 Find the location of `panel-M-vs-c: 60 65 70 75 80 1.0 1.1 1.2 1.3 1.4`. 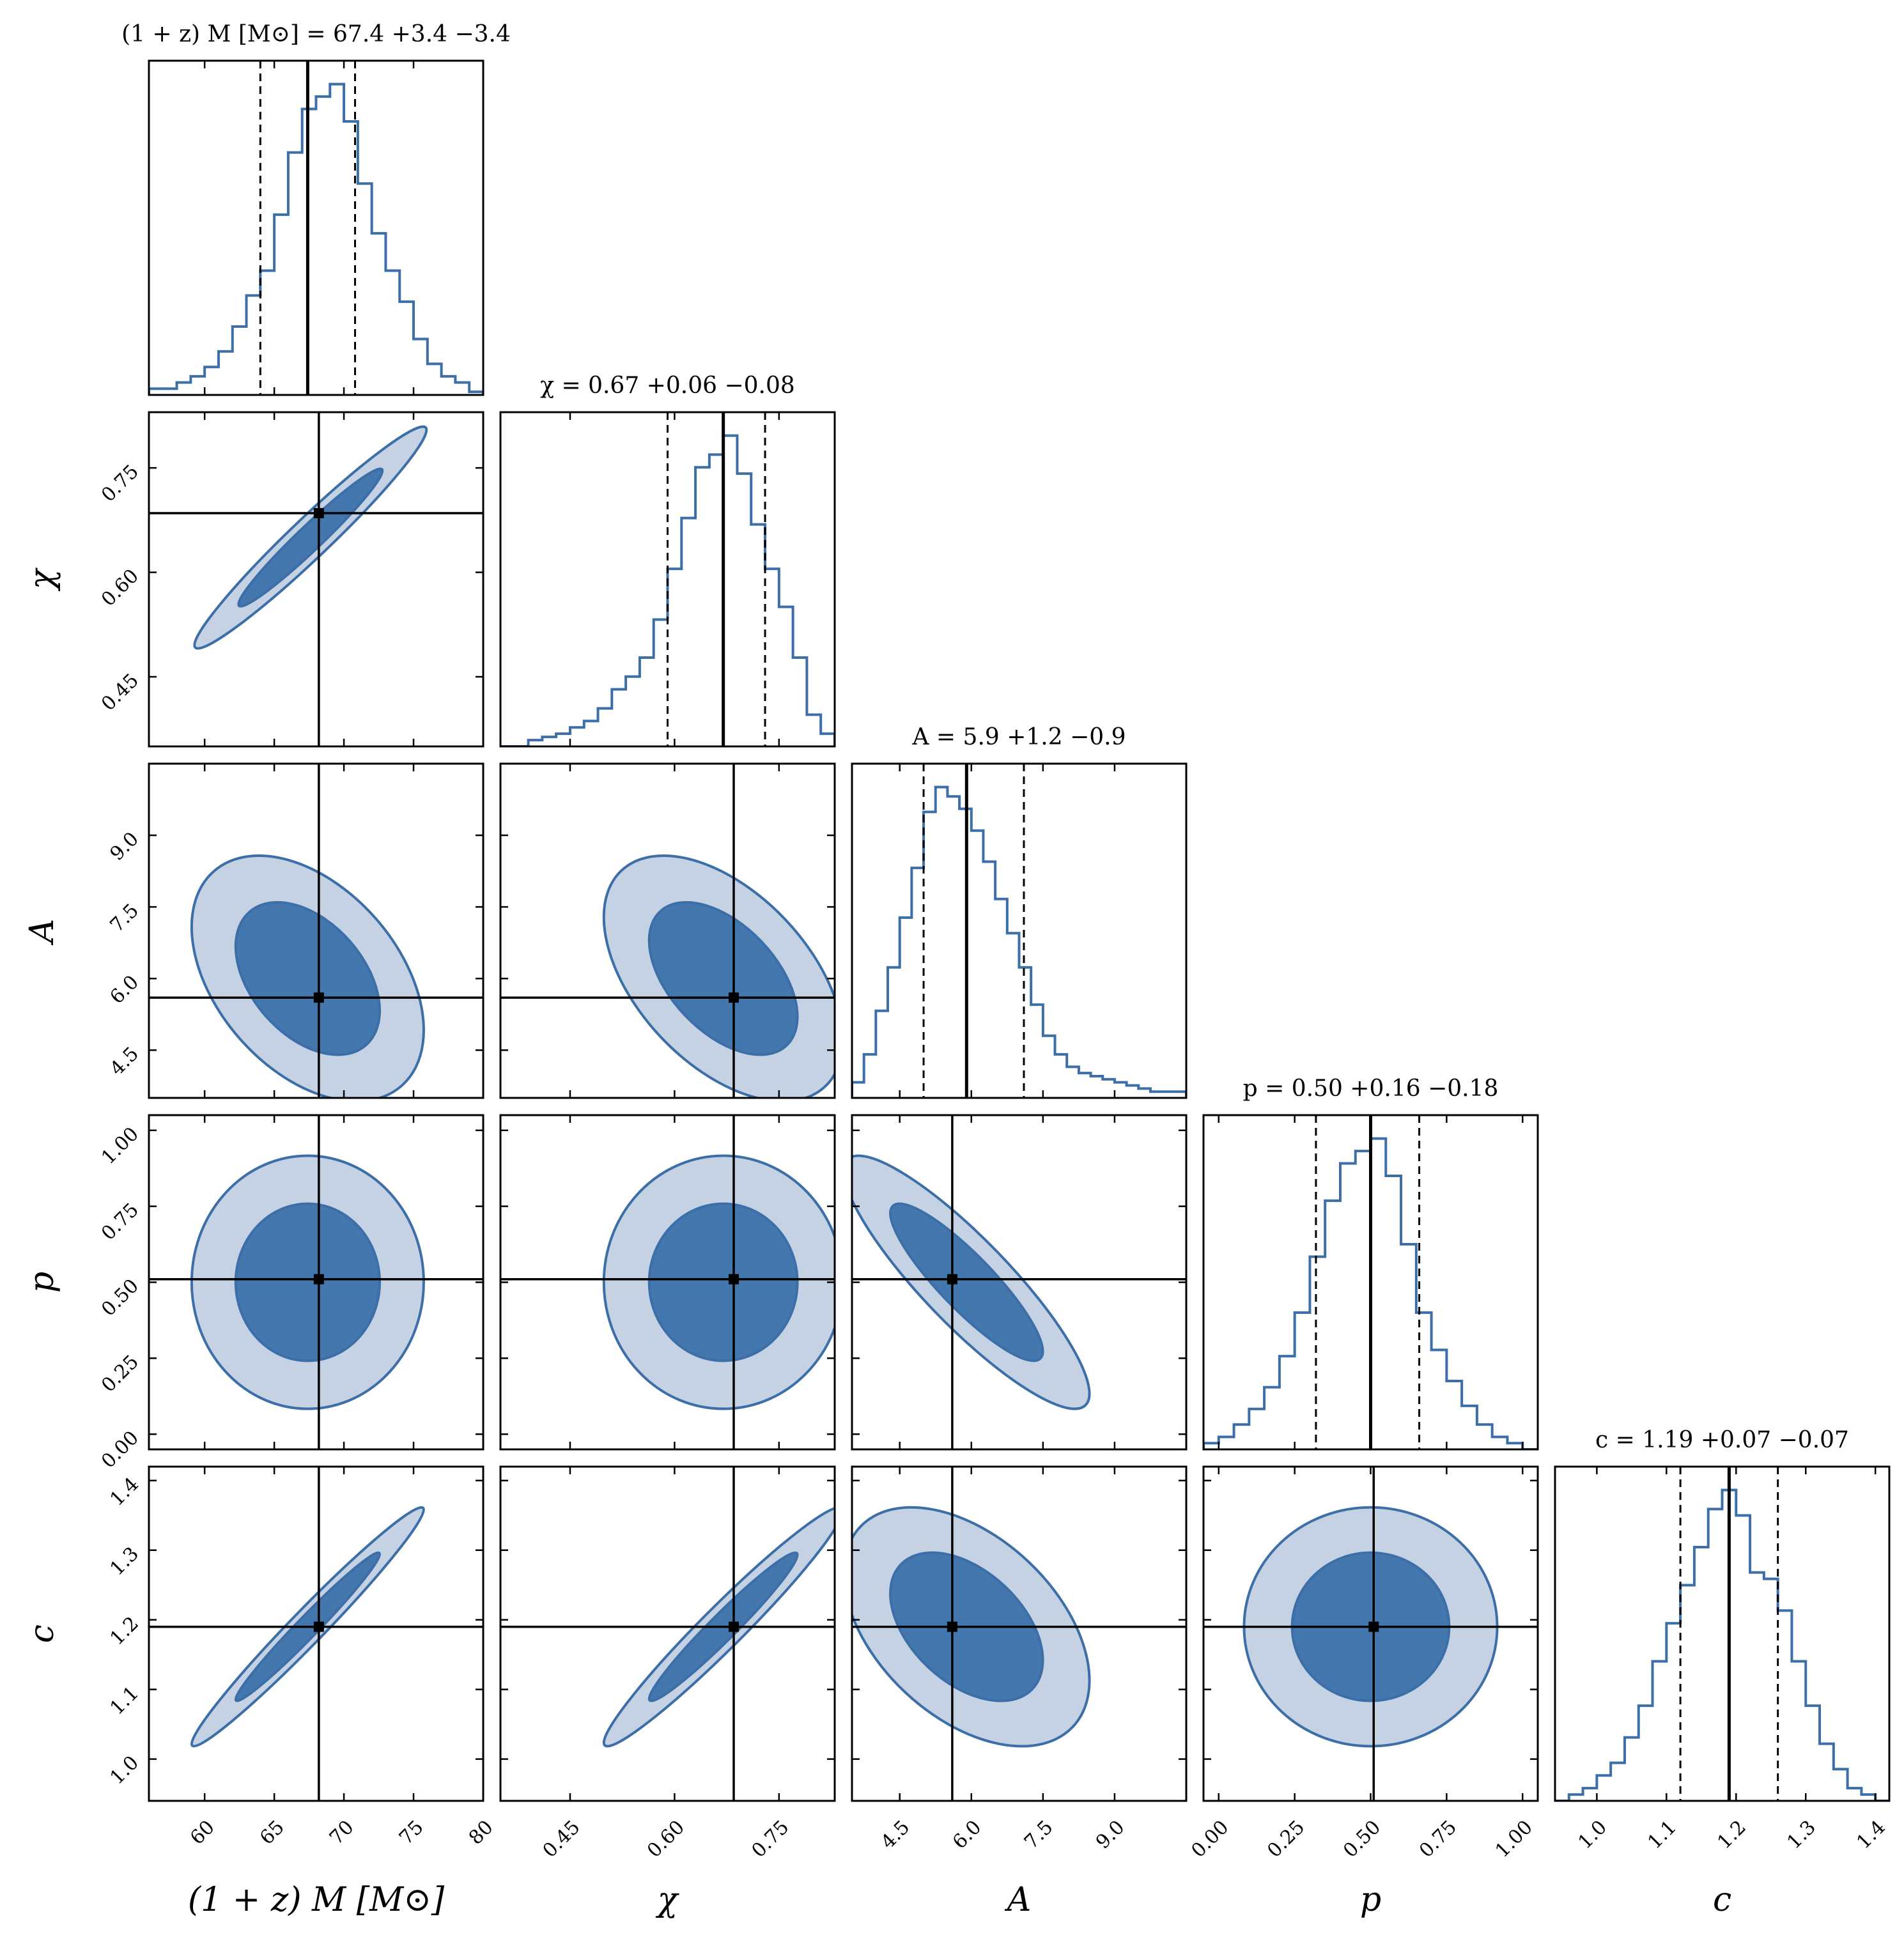

panel-M-vs-c: 60 65 70 75 80 1.0 1.1 1.2 1.3 1.4 is located at coordinates (302, 1657).